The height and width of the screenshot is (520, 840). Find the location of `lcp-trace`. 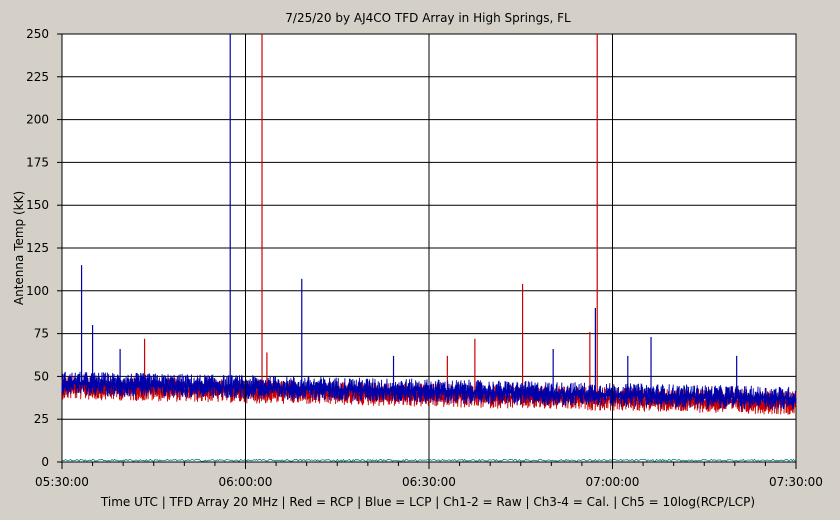

lcp-trace is located at coordinates (429, 390).